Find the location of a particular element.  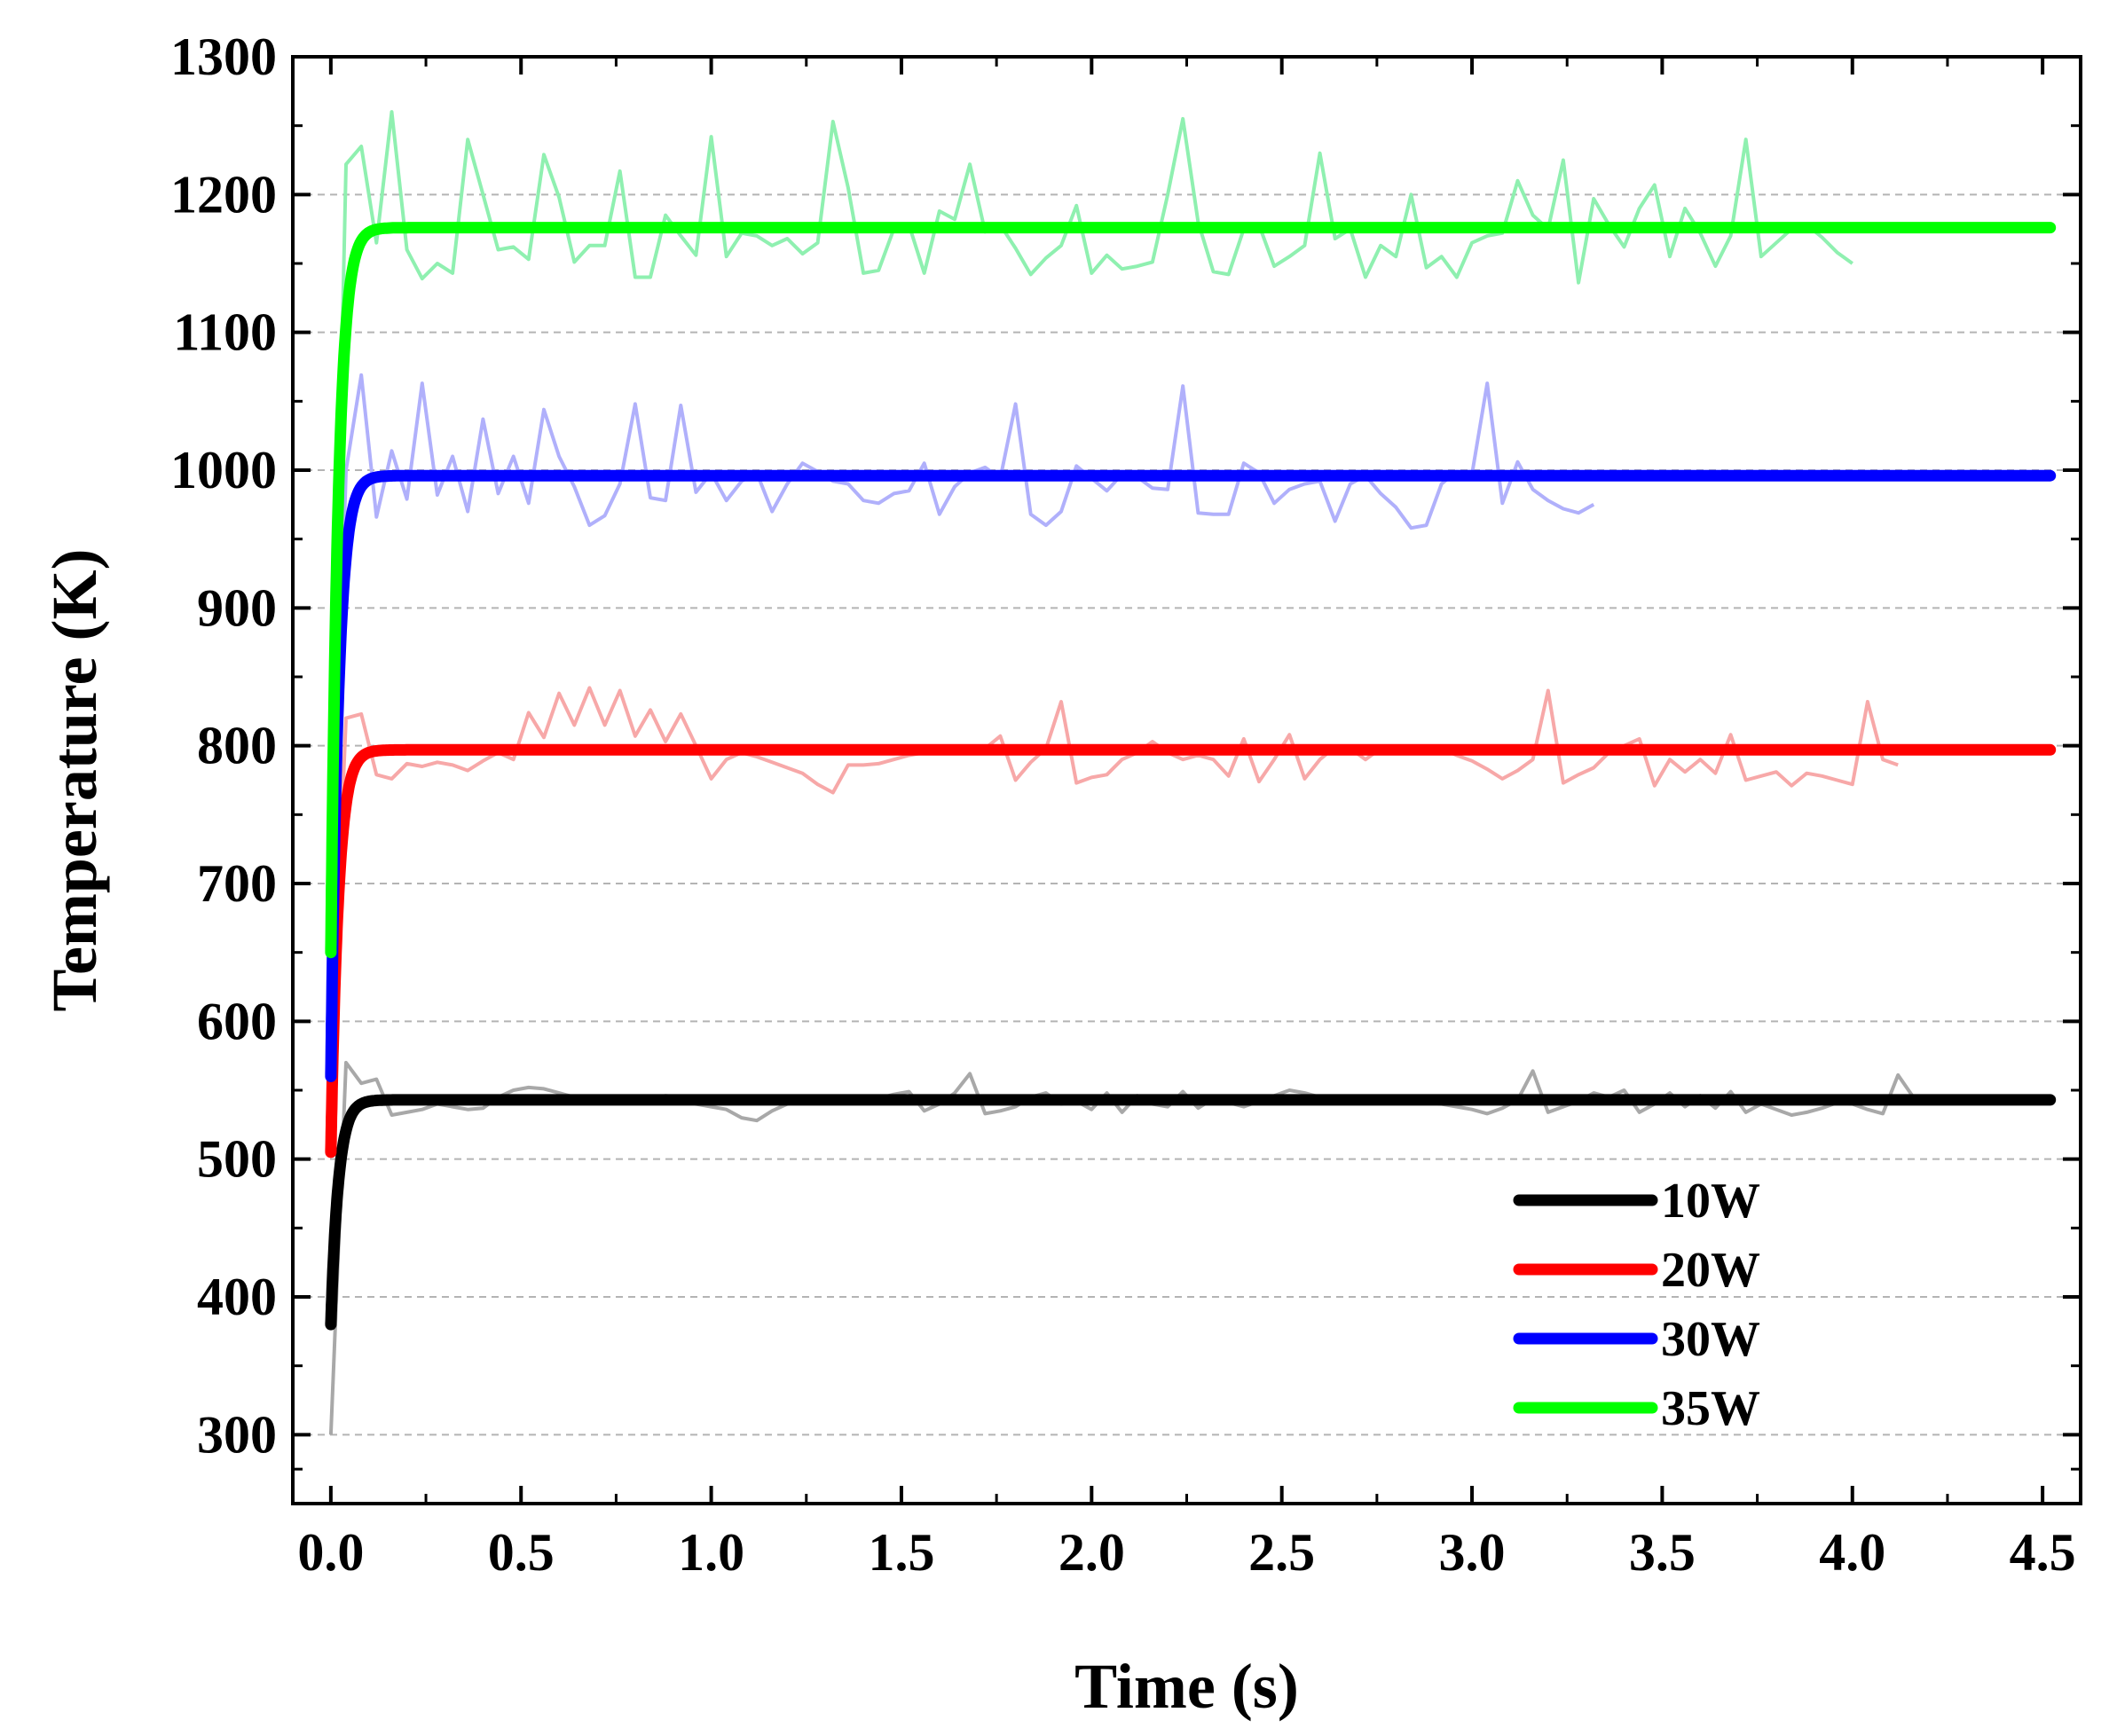

x-tick-label: 0.5 is located at coordinates (521, 1552).